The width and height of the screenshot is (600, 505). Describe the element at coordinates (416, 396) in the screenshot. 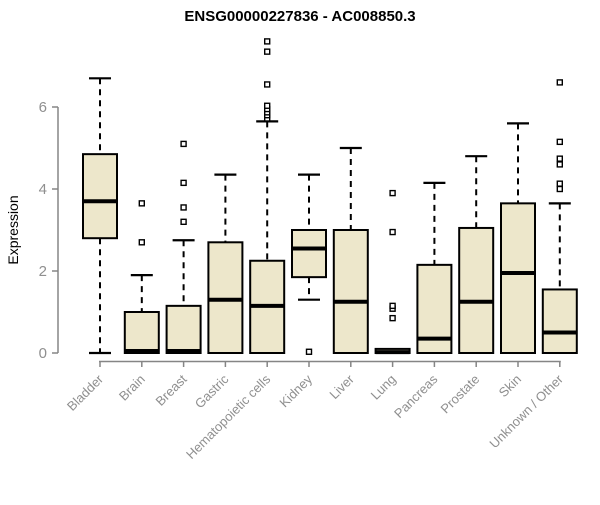

I see `x-tick-label: Pancreas` at that location.